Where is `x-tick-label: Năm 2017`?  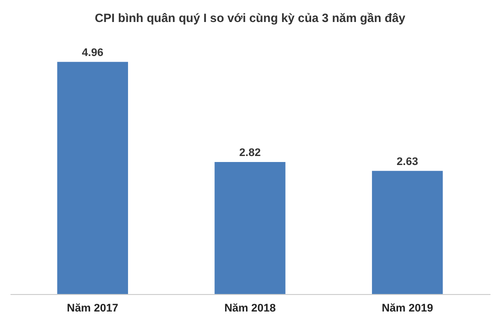
x-tick-label: Năm 2017 is located at coordinates (92, 308).